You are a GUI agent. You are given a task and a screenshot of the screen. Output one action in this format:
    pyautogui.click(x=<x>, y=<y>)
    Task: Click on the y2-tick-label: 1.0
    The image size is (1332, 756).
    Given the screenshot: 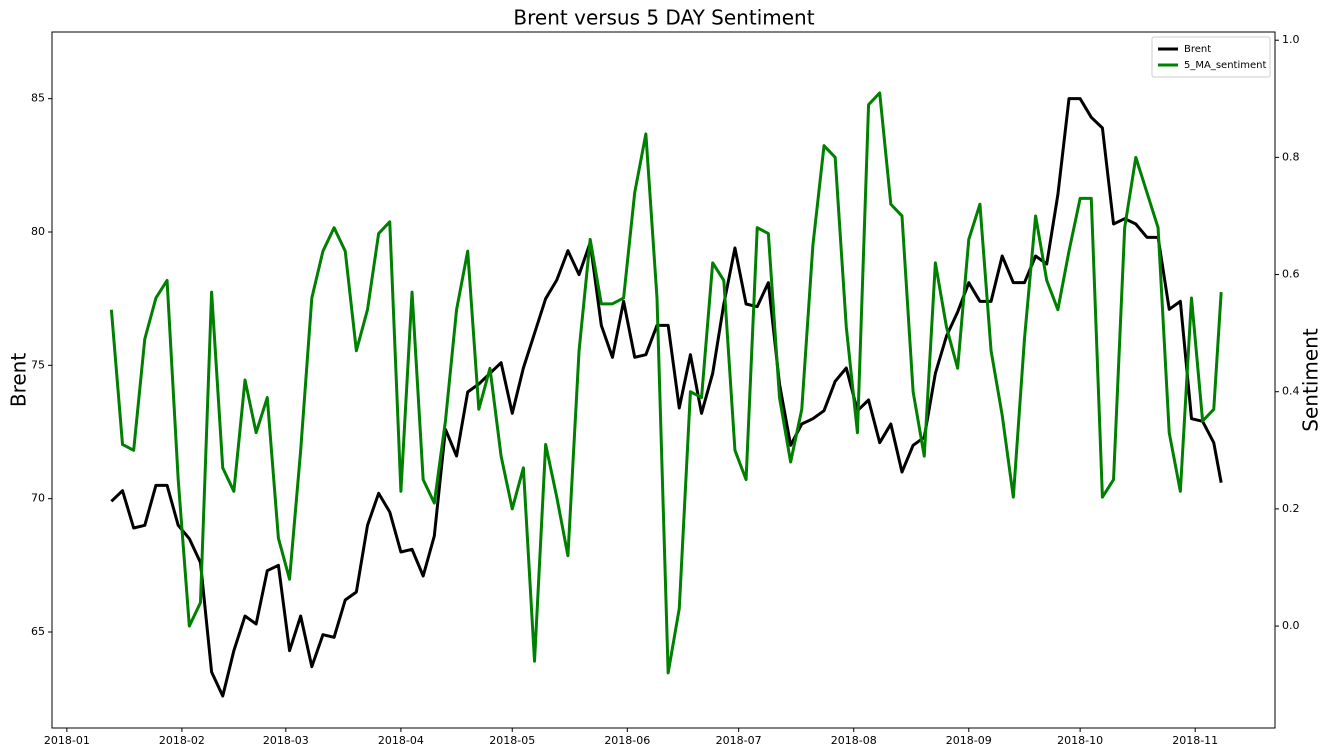 What is the action you would take?
    pyautogui.click(x=1291, y=39)
    